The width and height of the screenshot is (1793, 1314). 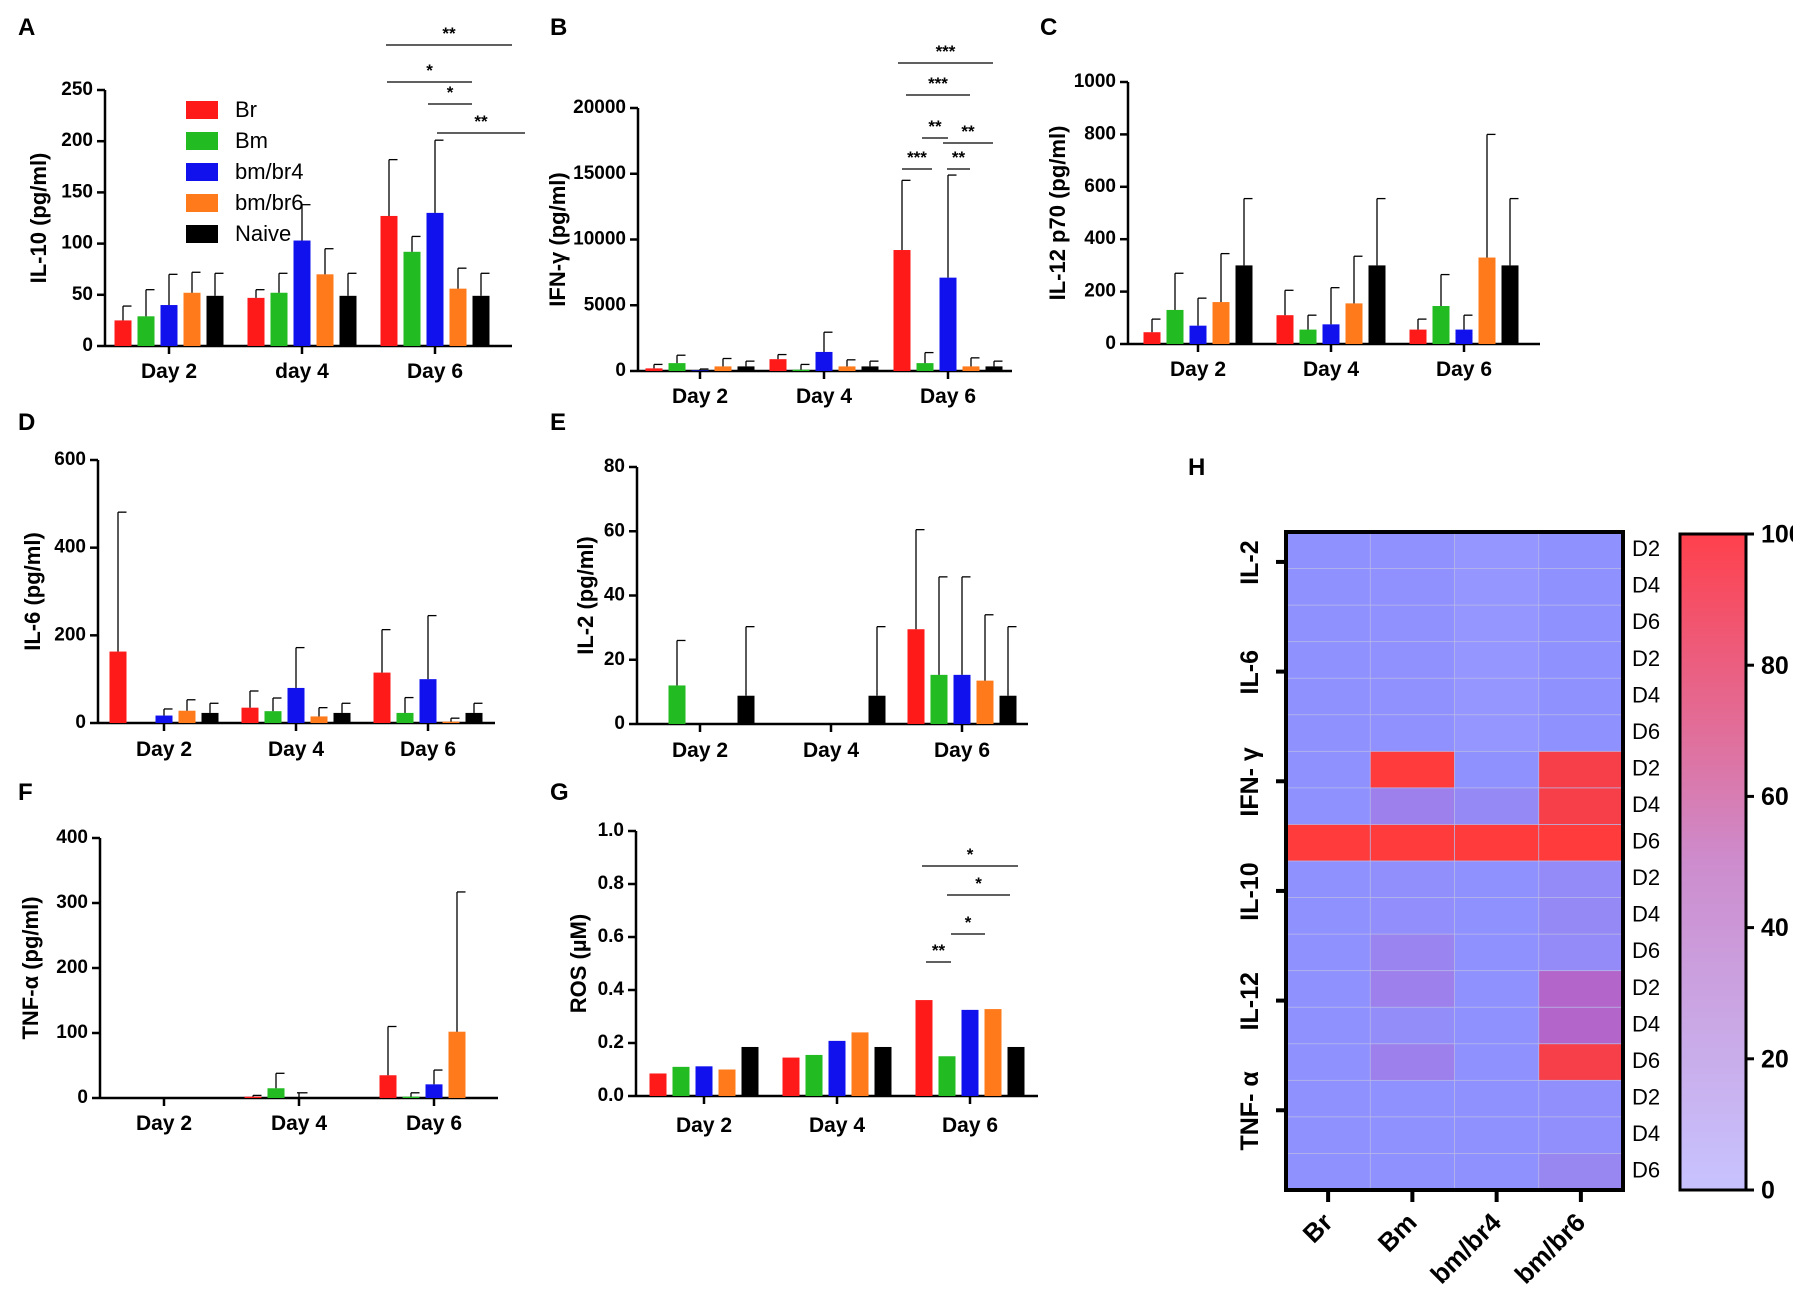 I want to click on y-tick-label: 200, so click(x=72, y=967).